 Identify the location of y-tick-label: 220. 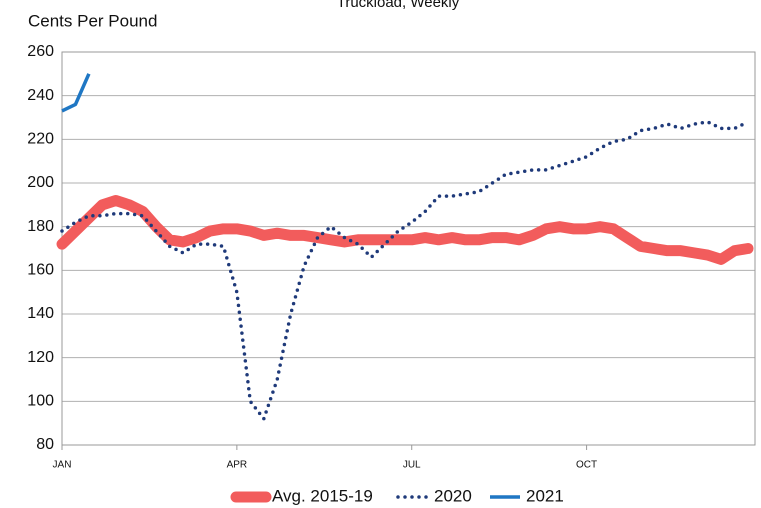
(40, 139).